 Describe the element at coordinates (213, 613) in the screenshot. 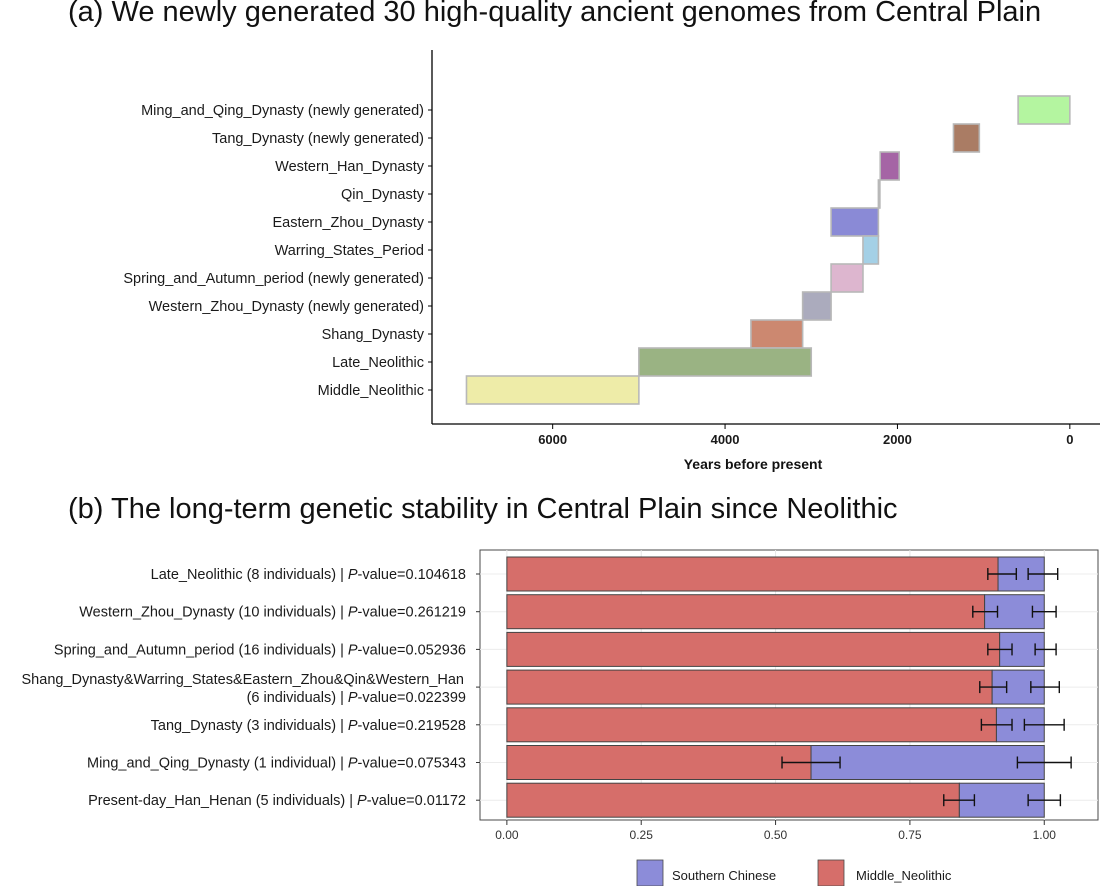

I see `label-part: Western_Zhou_Dynasty (10 individuals) |` at that location.